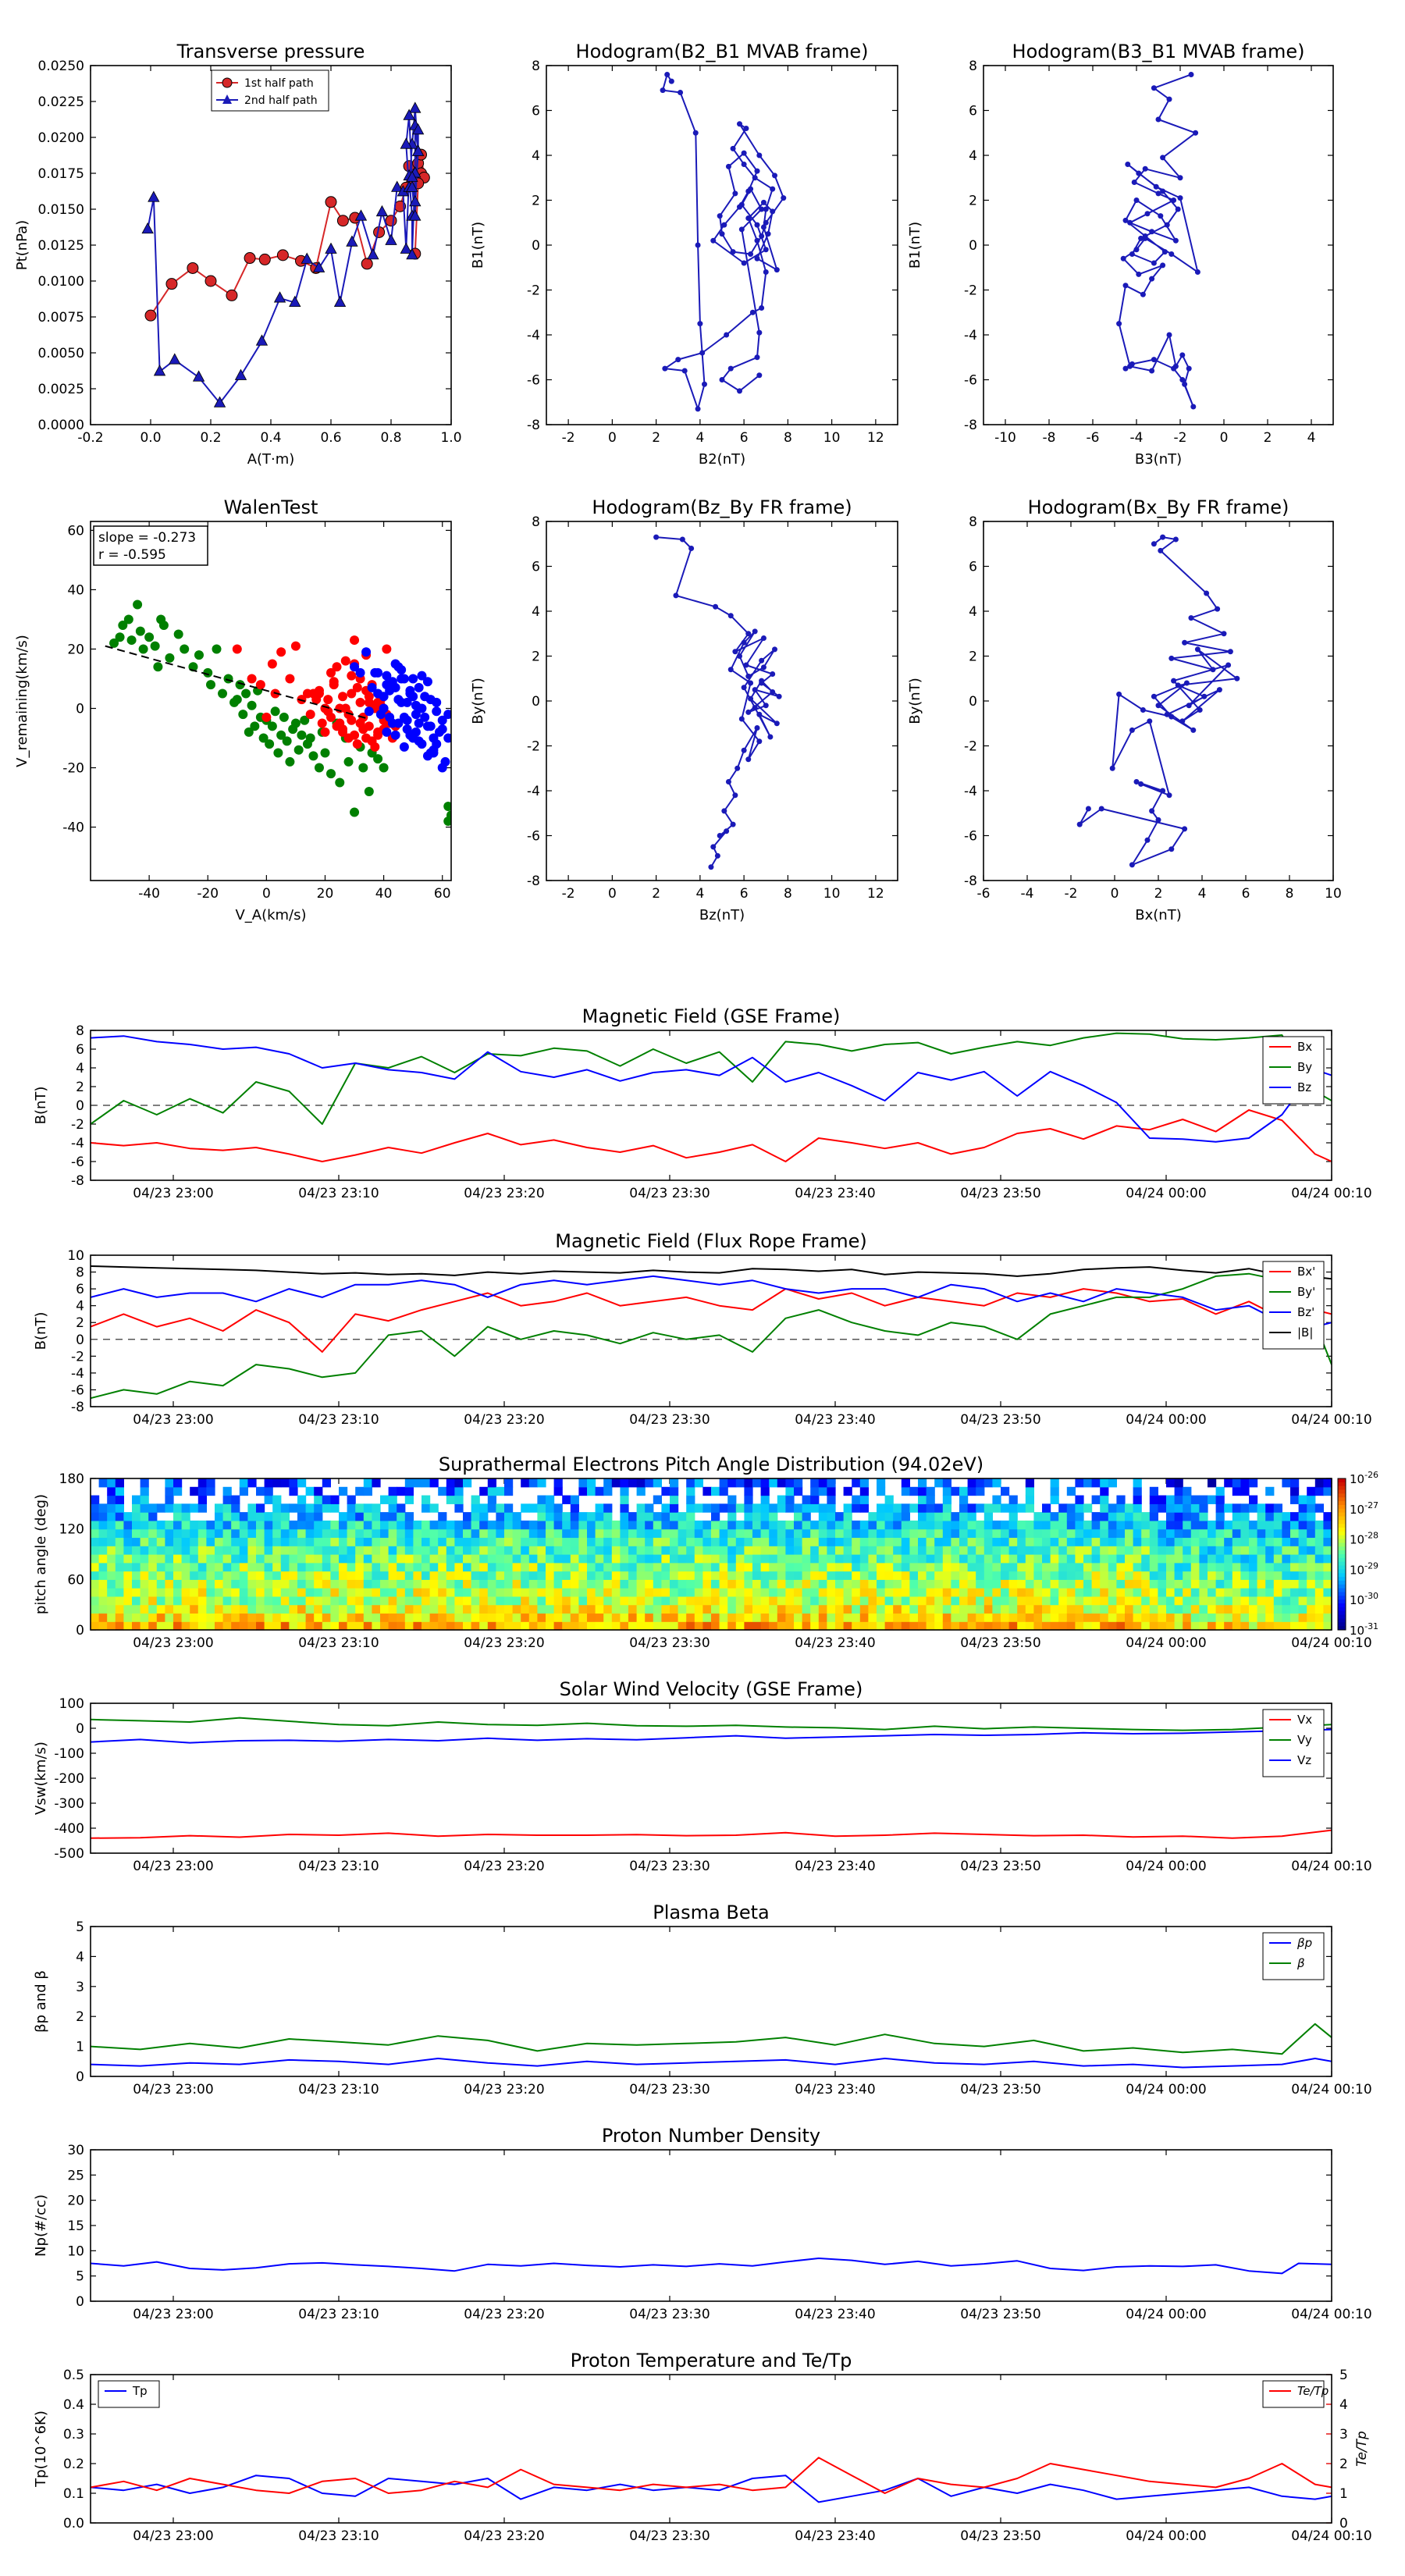 Image resolution: width=1405 pixels, height=2576 pixels. I want to click on y-tick-label: 4, so click(80, 1307).